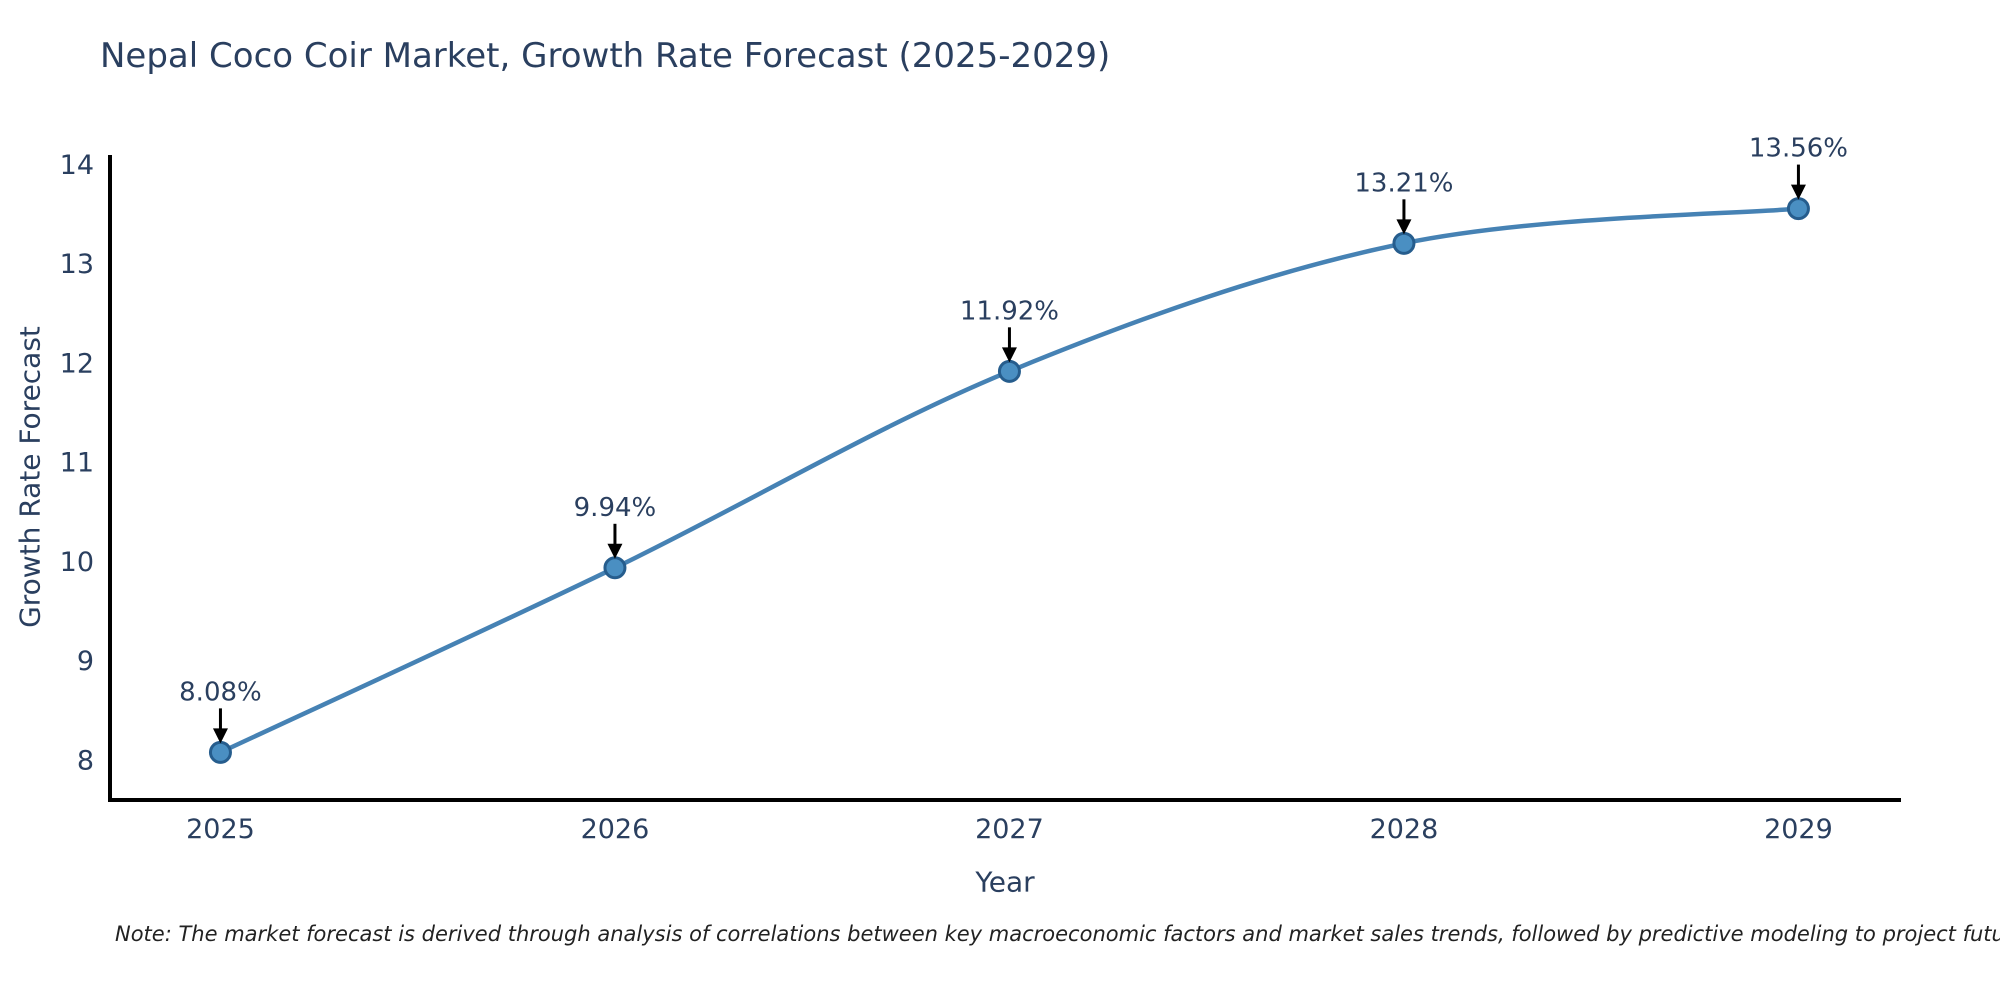  I want to click on y-tick-label: 10, so click(77, 562).